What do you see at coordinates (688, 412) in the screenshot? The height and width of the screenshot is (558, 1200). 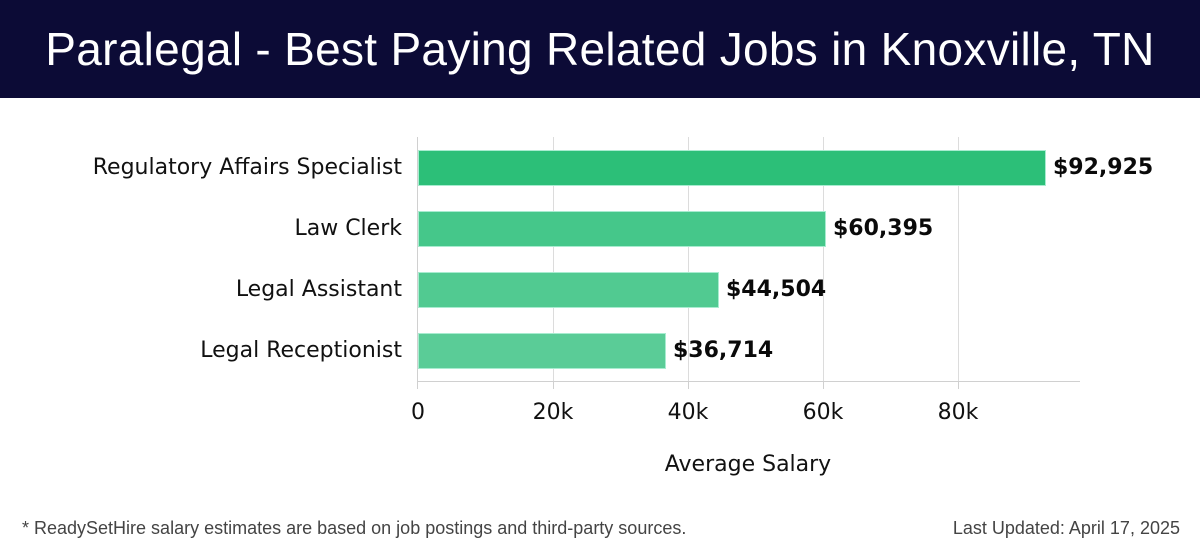 I see `x-tick-label: 40k` at bounding box center [688, 412].